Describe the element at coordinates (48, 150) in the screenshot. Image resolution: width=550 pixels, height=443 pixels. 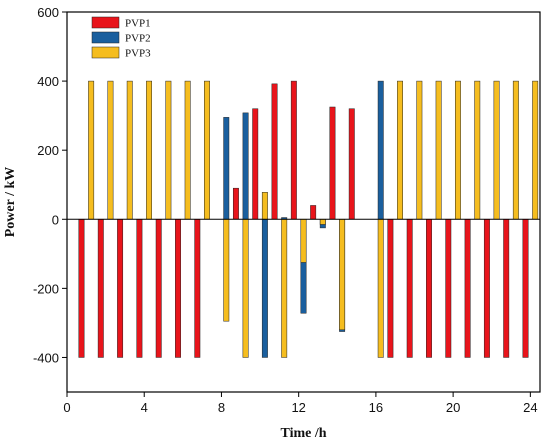
I see `y-tick-label: 200` at that location.